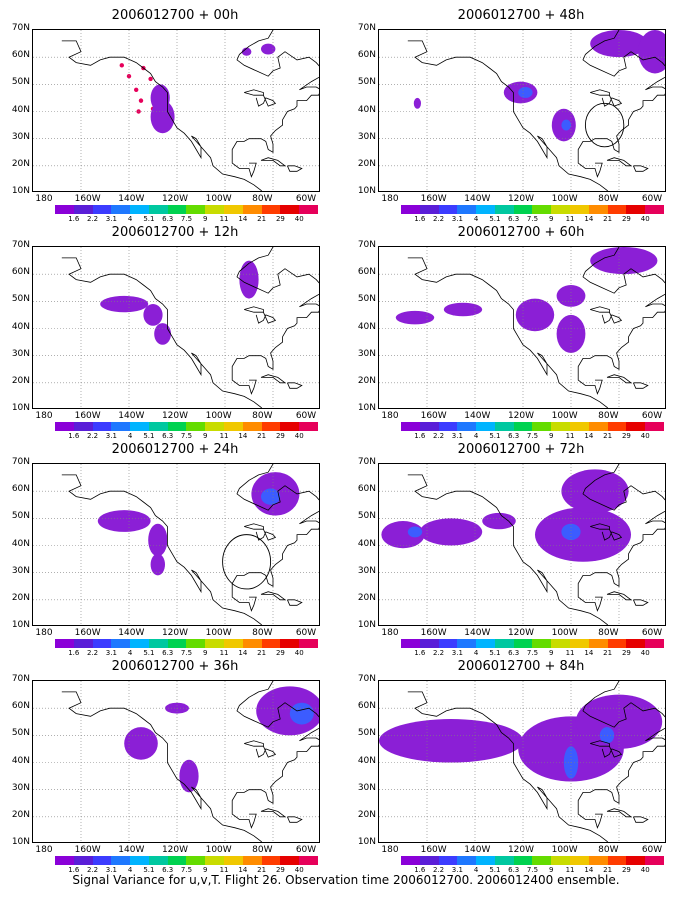 The image size is (692, 900). Describe the element at coordinates (131, 416) in the screenshot. I see `lon-tick-label: 140W` at that location.